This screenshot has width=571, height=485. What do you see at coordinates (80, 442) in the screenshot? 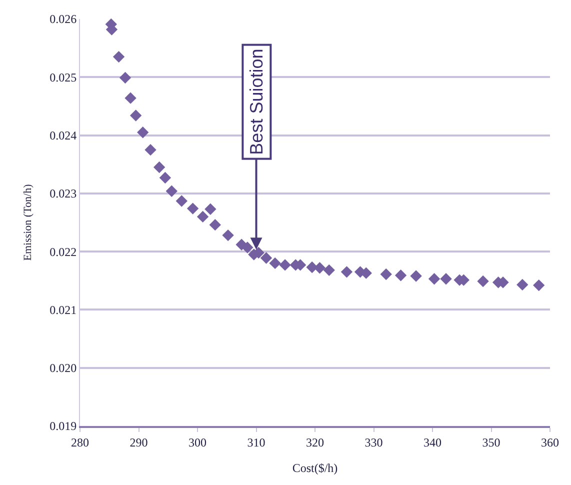
I see `x-tick-label: 280` at bounding box center [80, 442].